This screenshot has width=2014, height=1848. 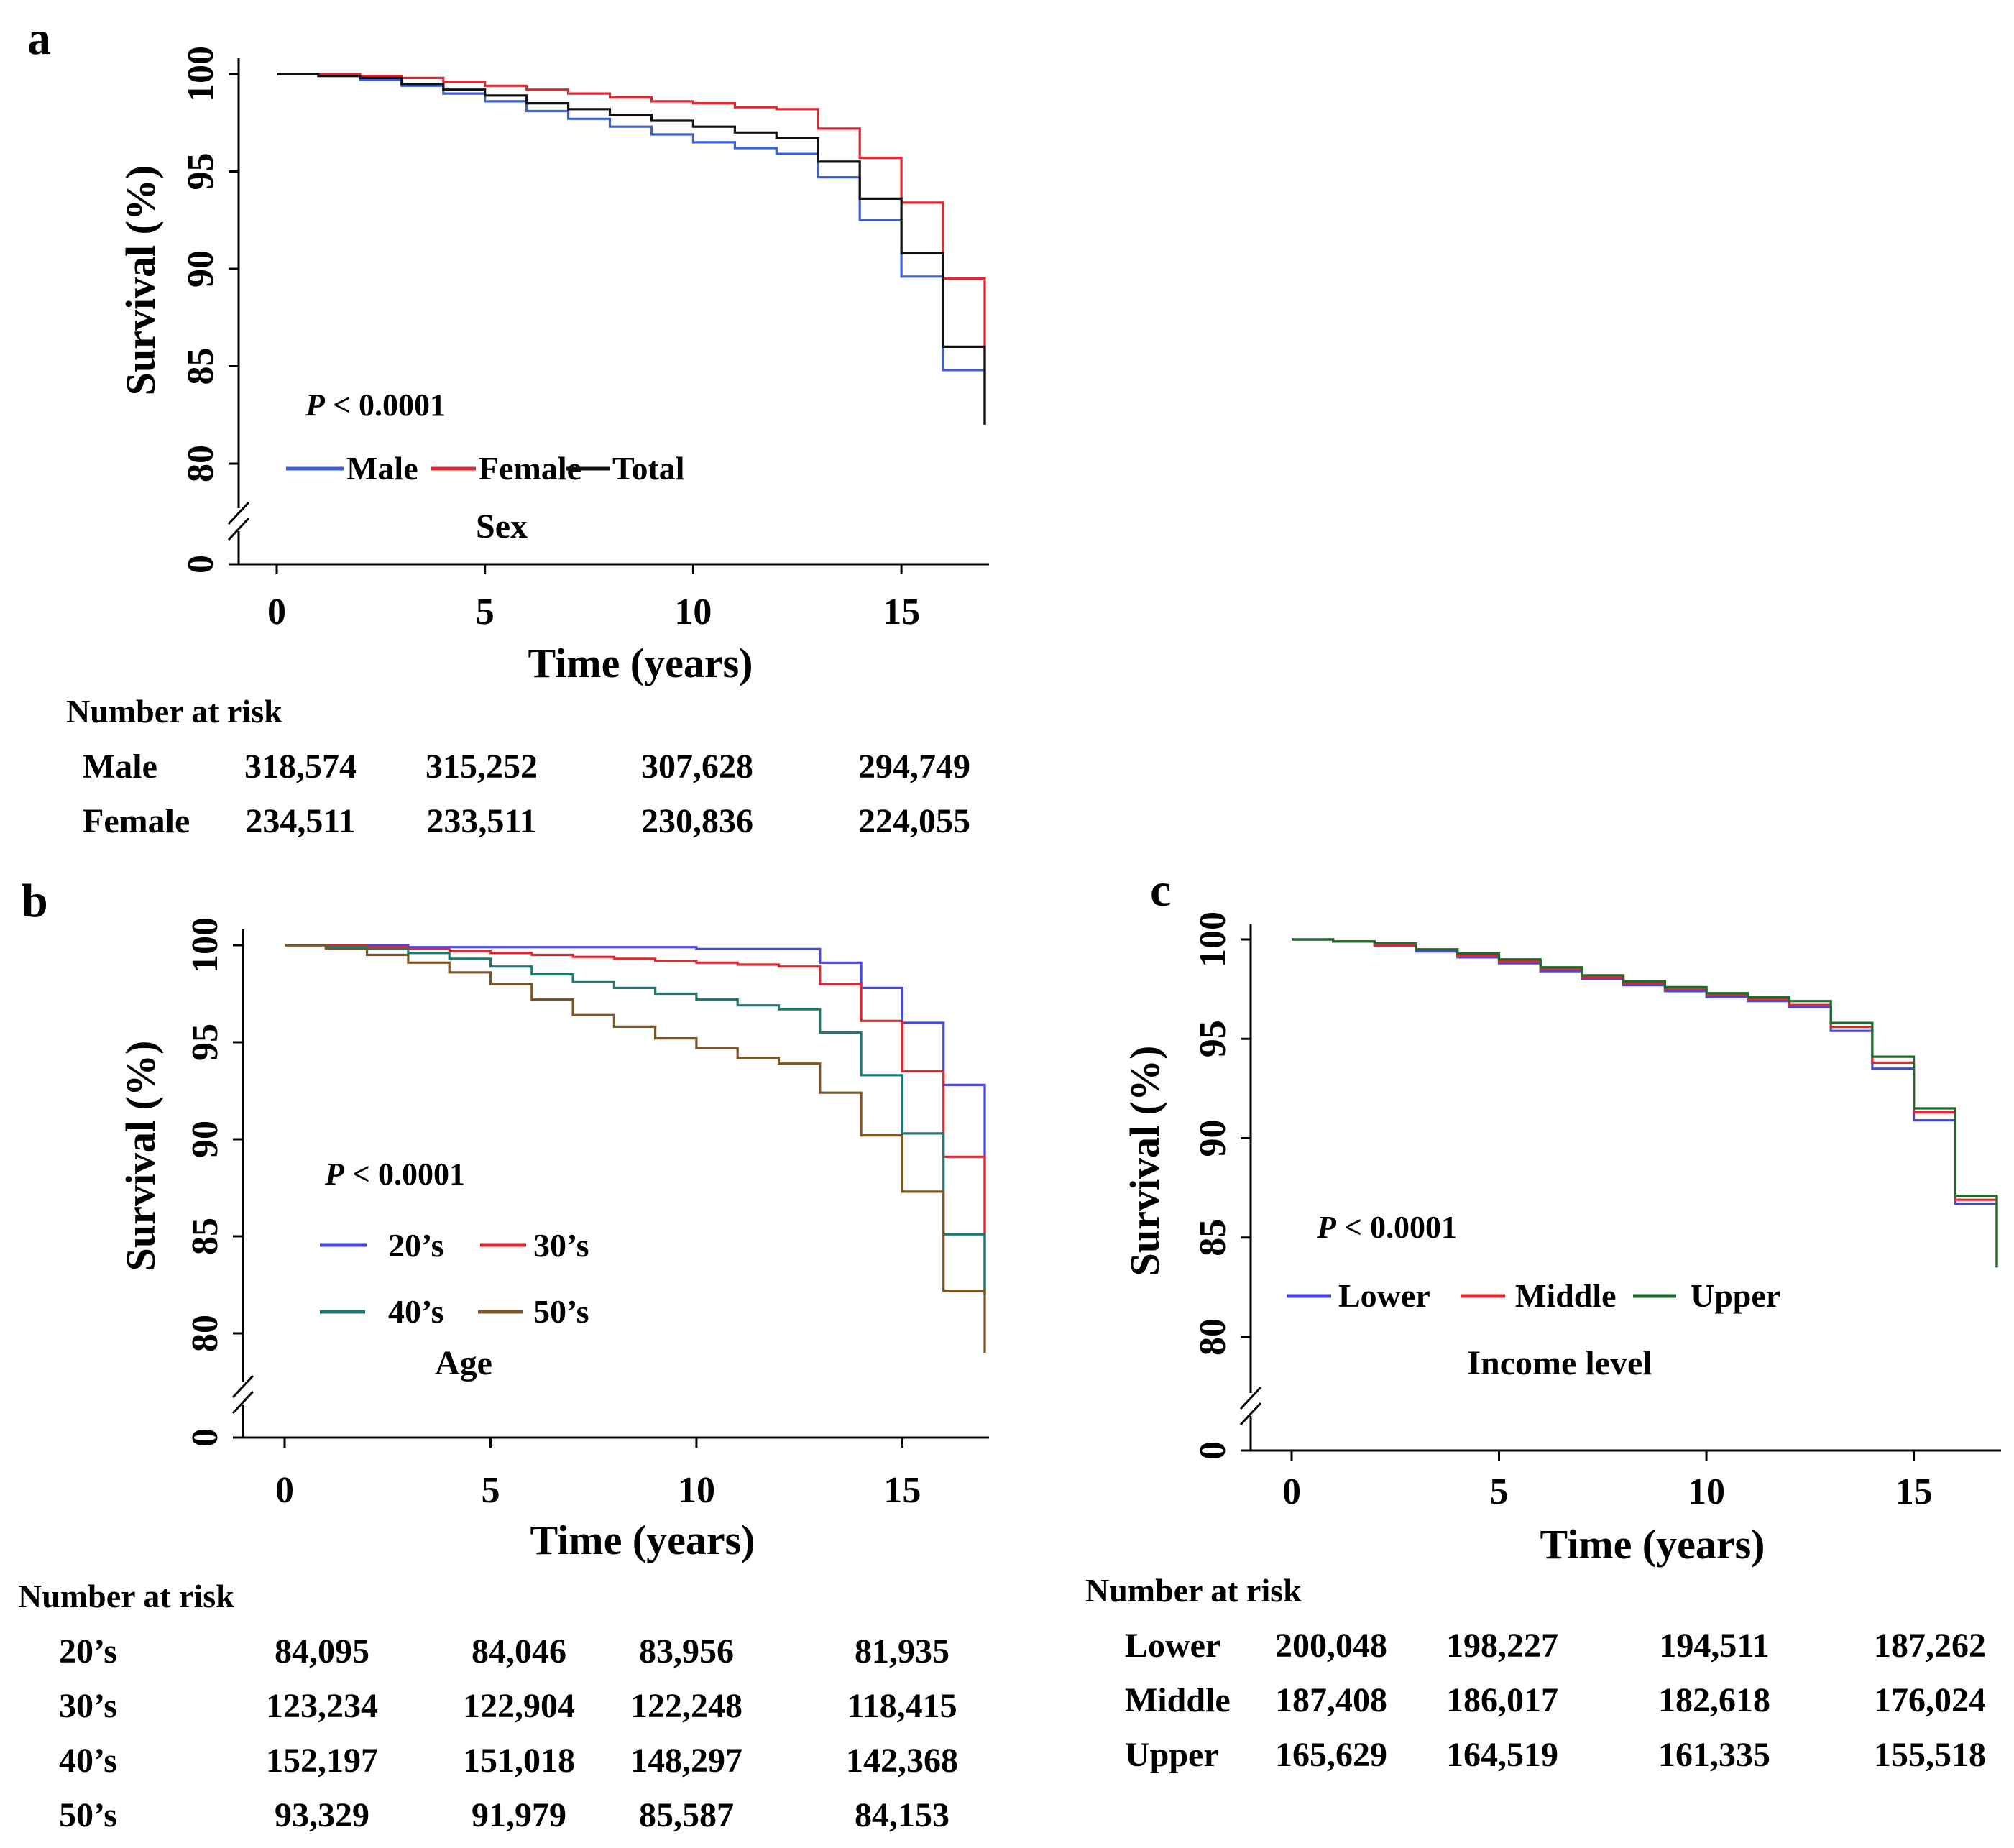 What do you see at coordinates (1566, 1295) in the screenshot?
I see `legend-label: Middle` at bounding box center [1566, 1295].